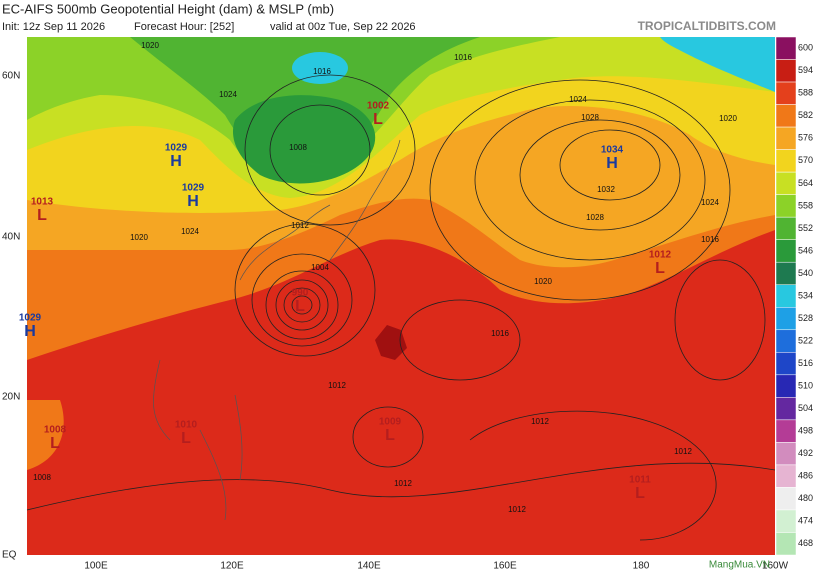 The width and height of the screenshot is (819, 573). I want to click on lat-label: 20N, so click(11, 397).